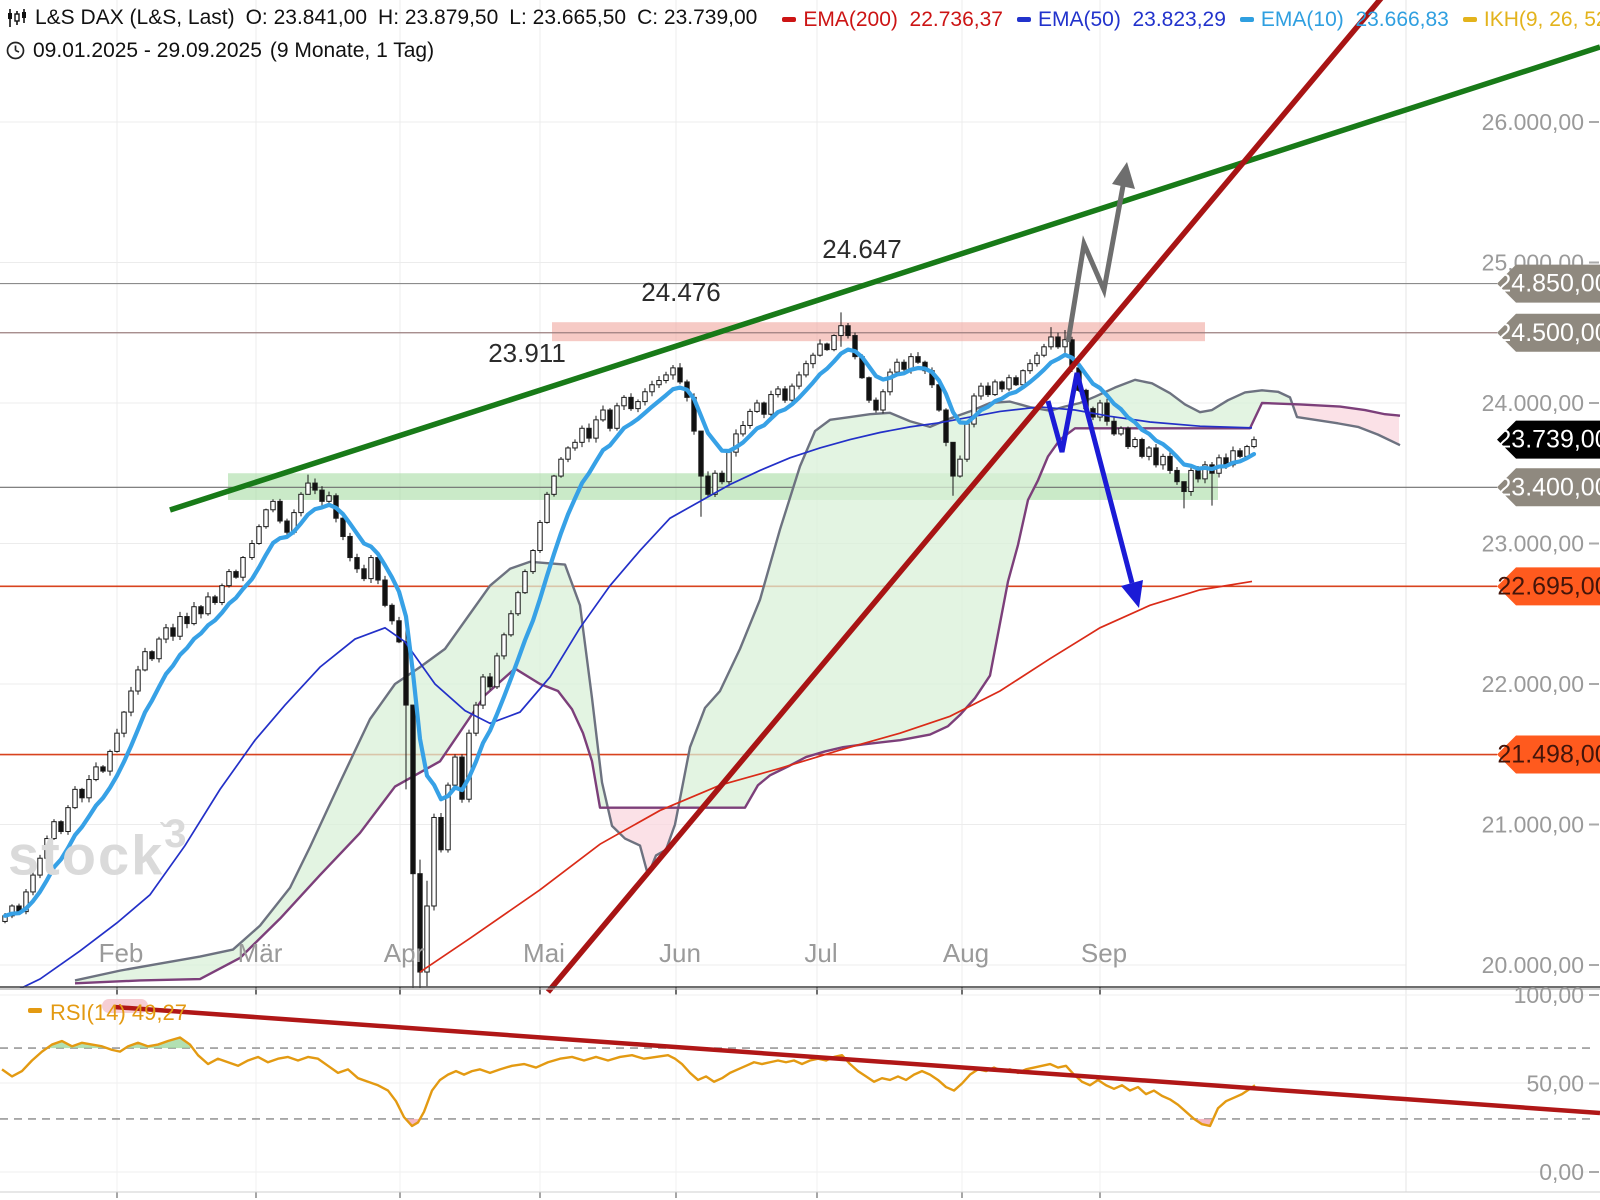 The height and width of the screenshot is (1200, 1600). What do you see at coordinates (878, 332) in the screenshot?
I see `resistance-zone` at bounding box center [878, 332].